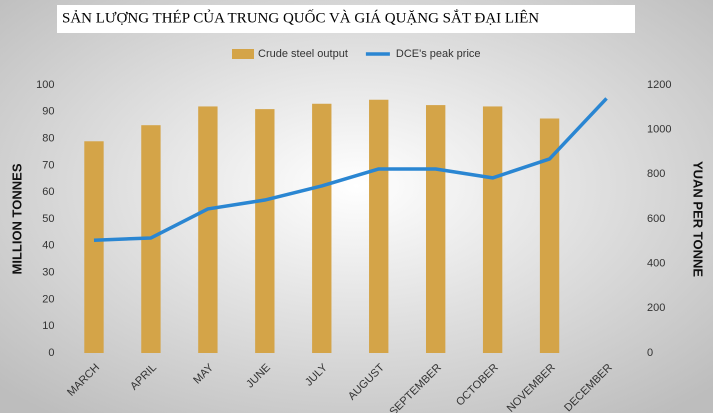 Image resolution: width=713 pixels, height=413 pixels. Describe the element at coordinates (243, 54) in the screenshot. I see `legend-swatch` at that location.